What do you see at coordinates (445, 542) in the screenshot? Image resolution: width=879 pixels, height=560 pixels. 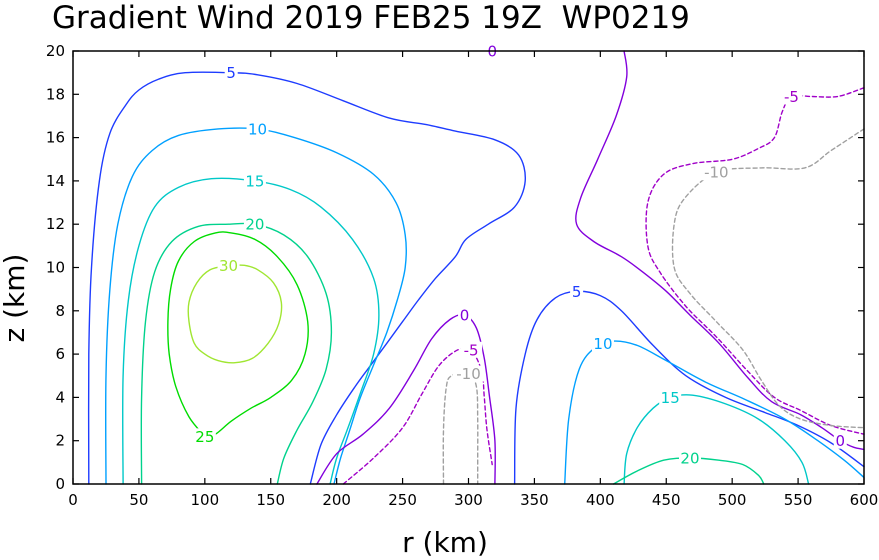 I see `x-axis-label: r (km)` at bounding box center [445, 542].